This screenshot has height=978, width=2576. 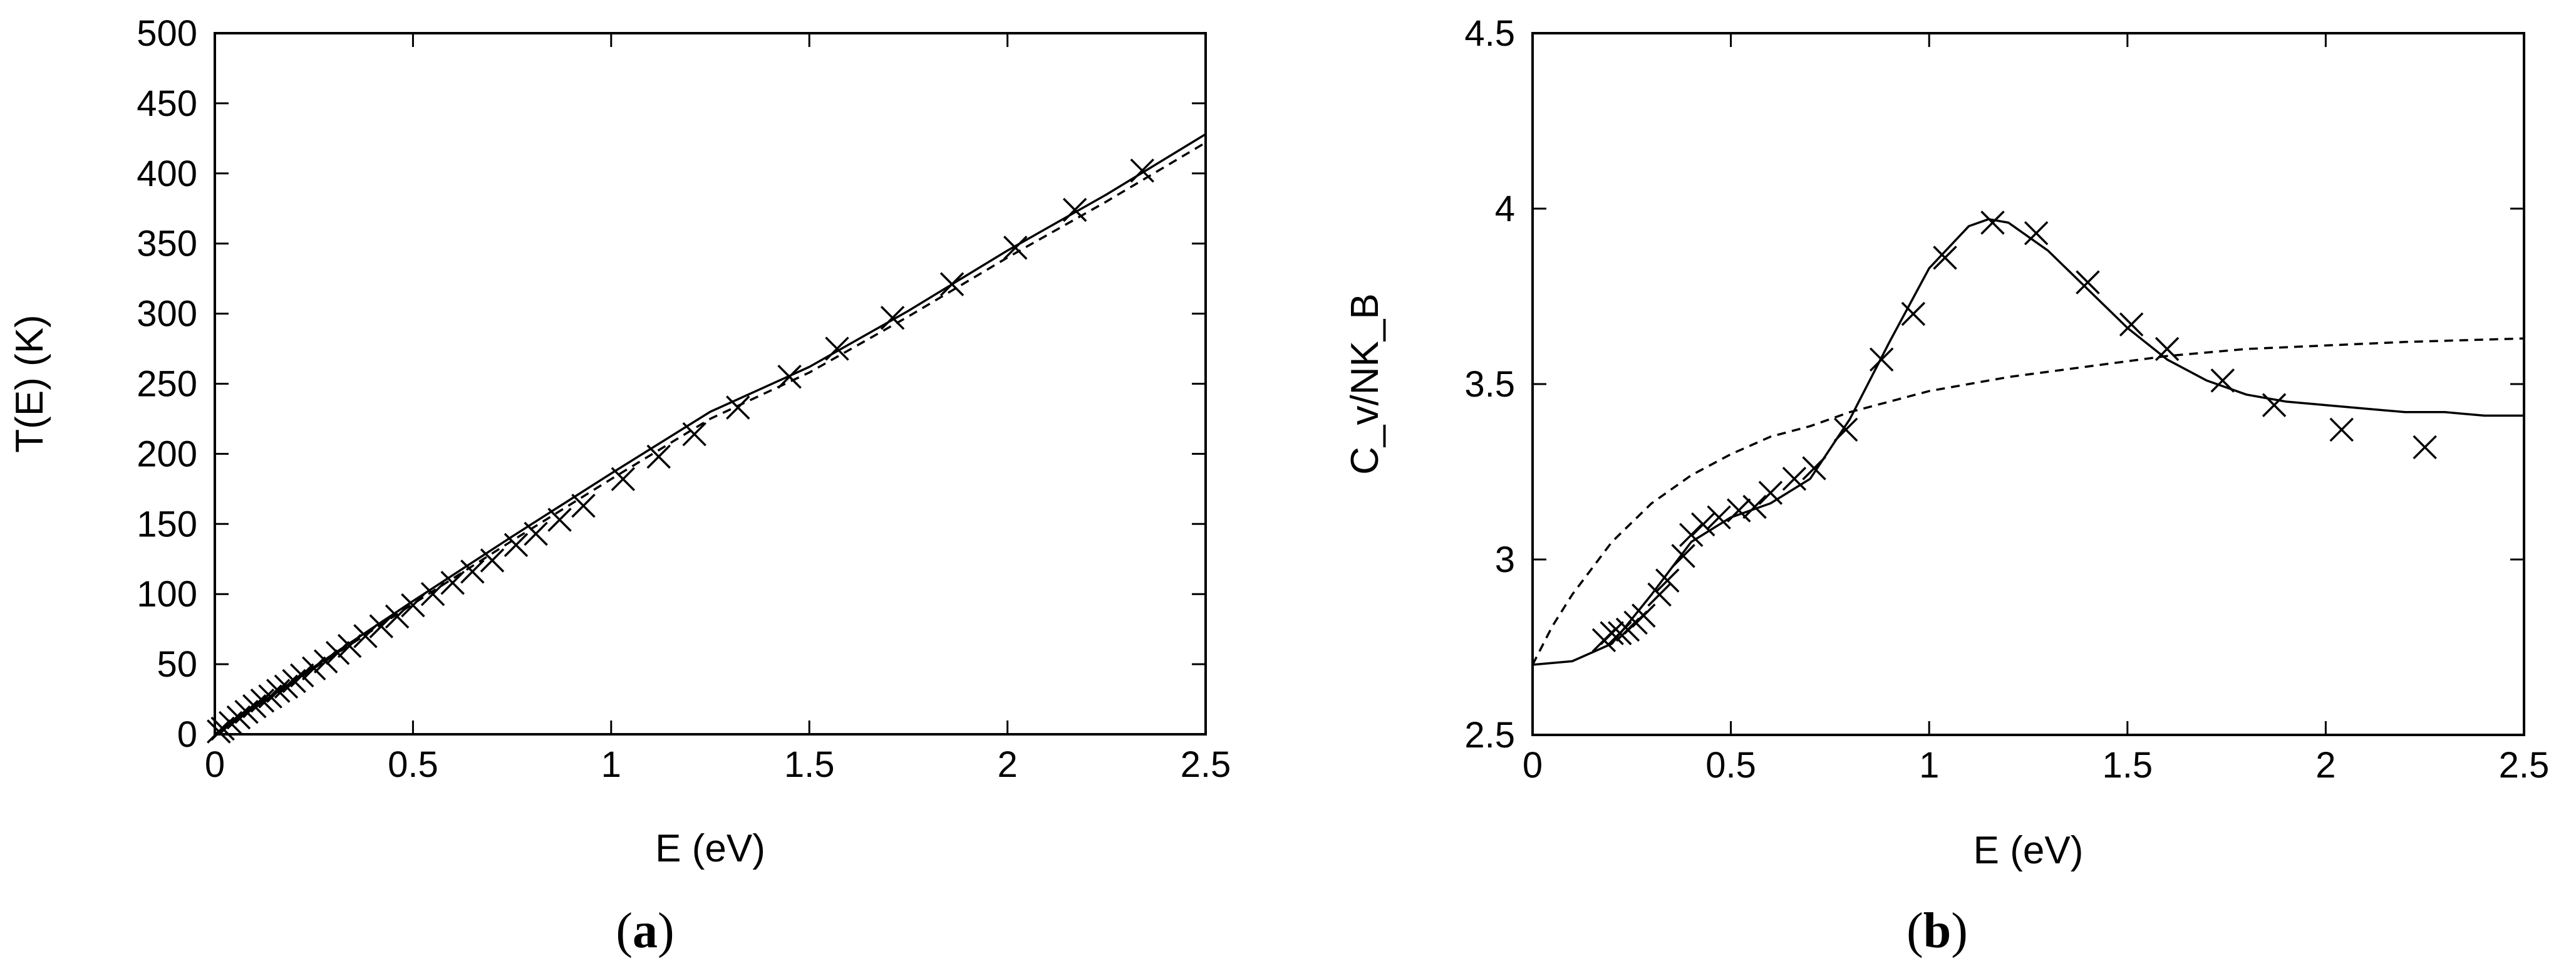 I want to click on y-tick-label: 4.5, so click(x=1489, y=33).